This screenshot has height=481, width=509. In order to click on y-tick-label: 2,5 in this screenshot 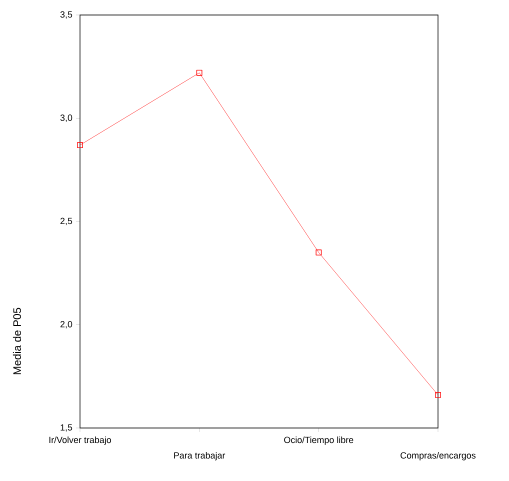, I will do `click(66, 222)`.